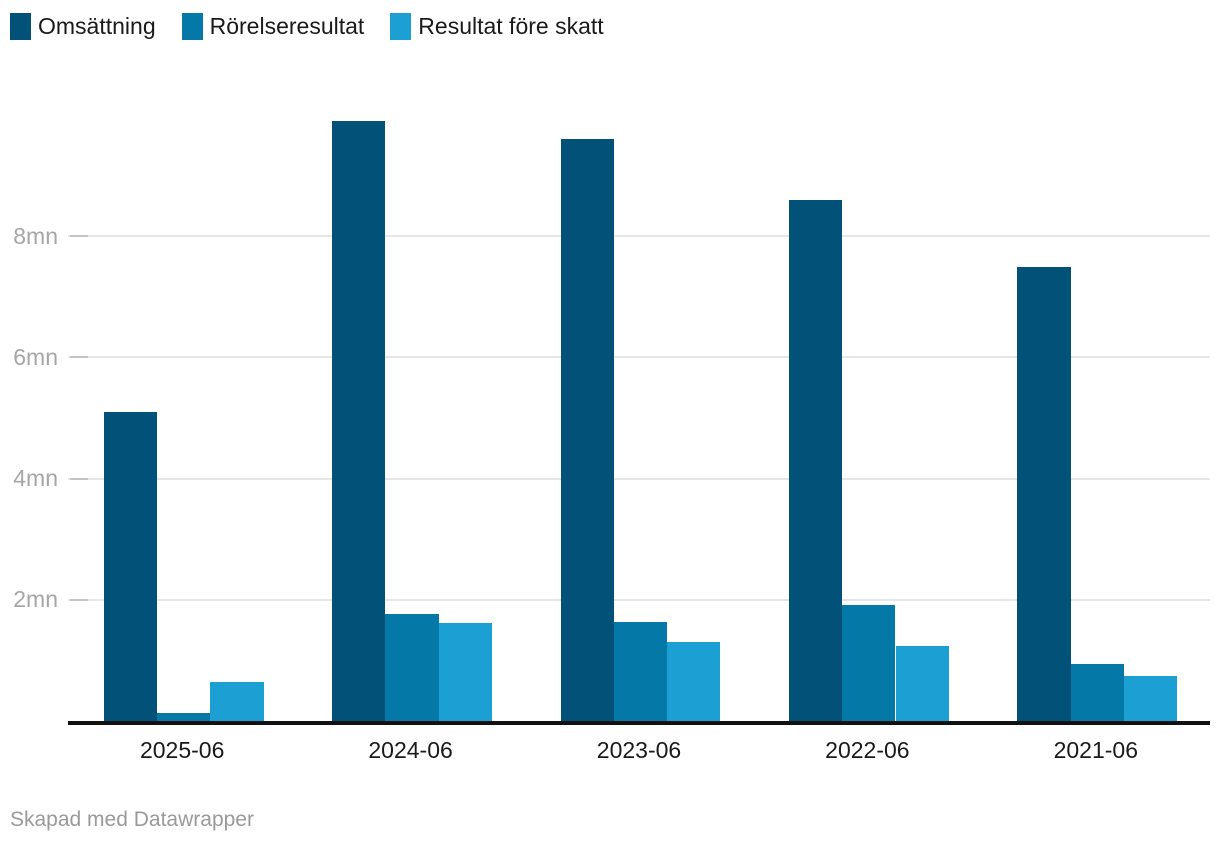  I want to click on bar-2024-06-r-relseresultat, so click(412, 667).